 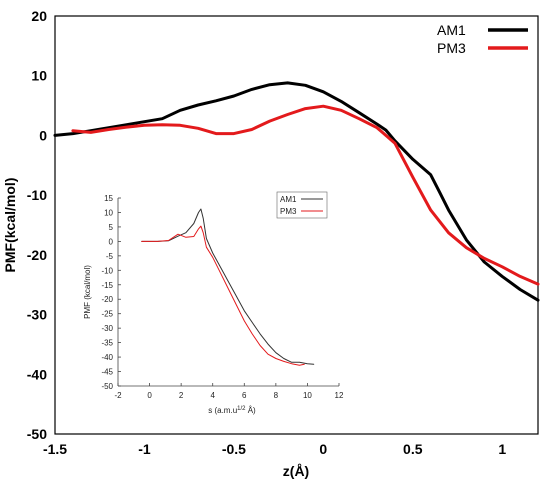 What do you see at coordinates (37, 195) in the screenshot?
I see `main-y-tick-label: -10` at bounding box center [37, 195].